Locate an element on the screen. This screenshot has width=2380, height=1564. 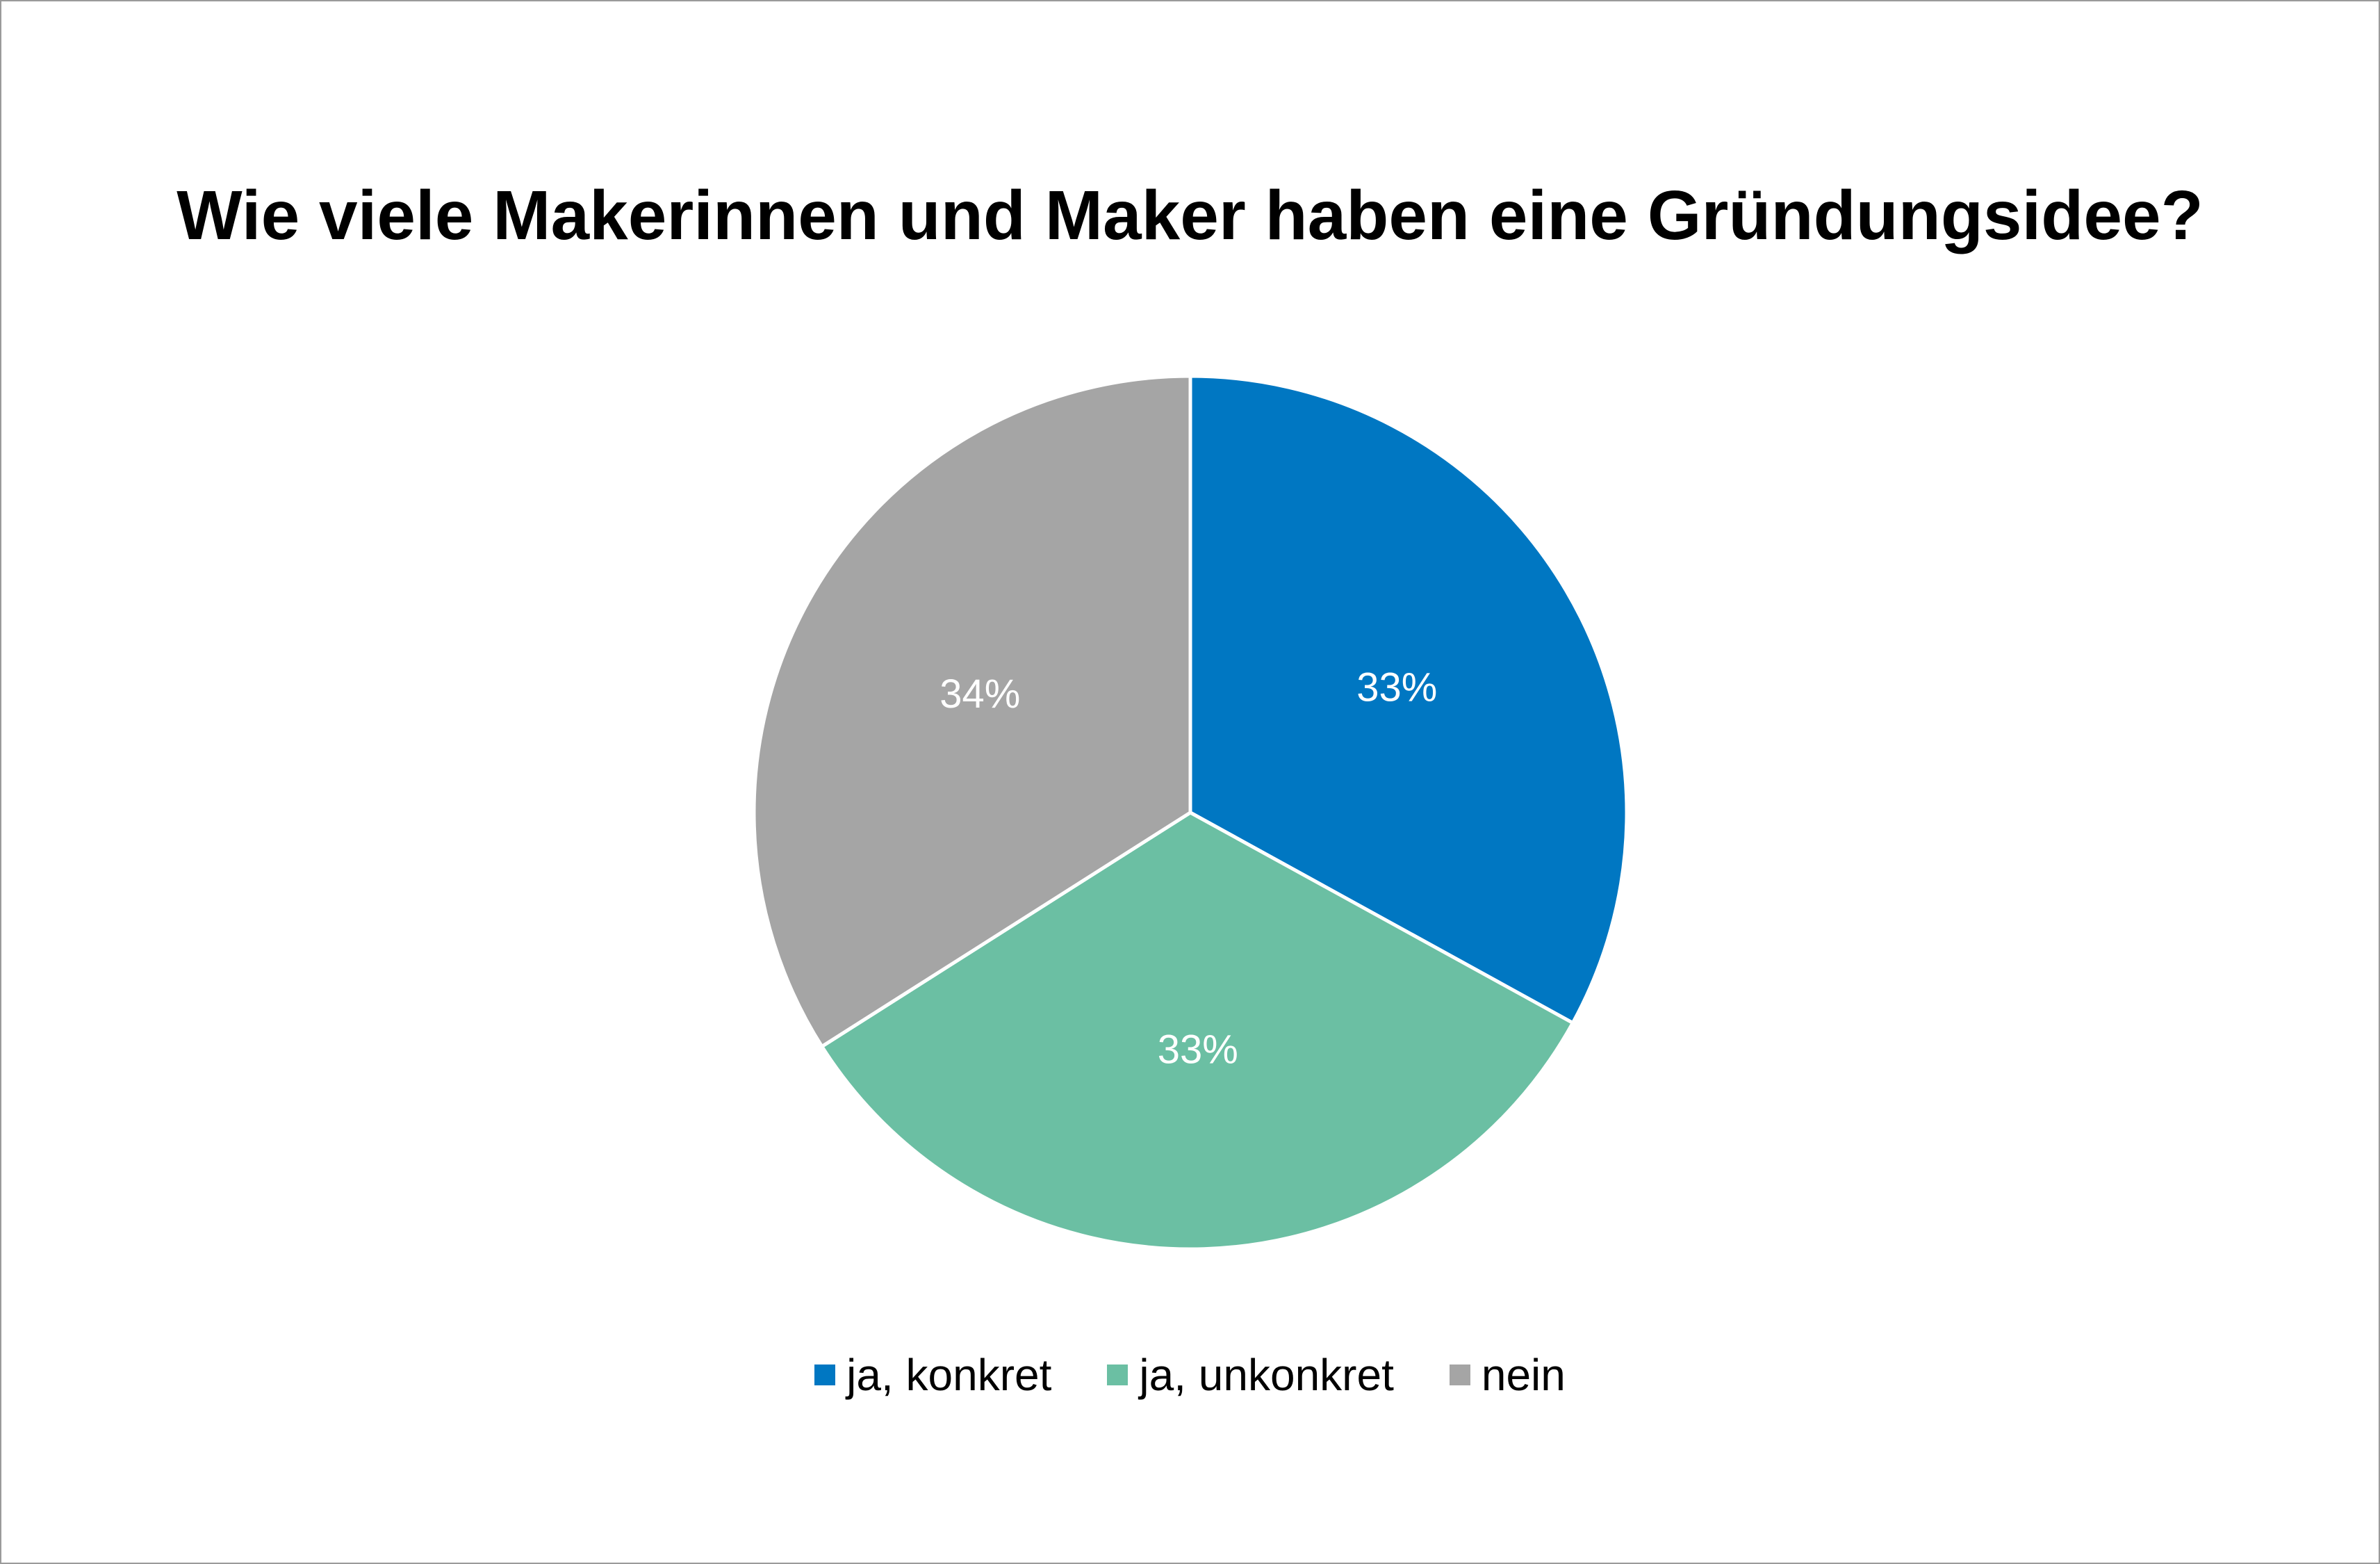
legend-swatch-ja-konkret is located at coordinates (825, 1375).